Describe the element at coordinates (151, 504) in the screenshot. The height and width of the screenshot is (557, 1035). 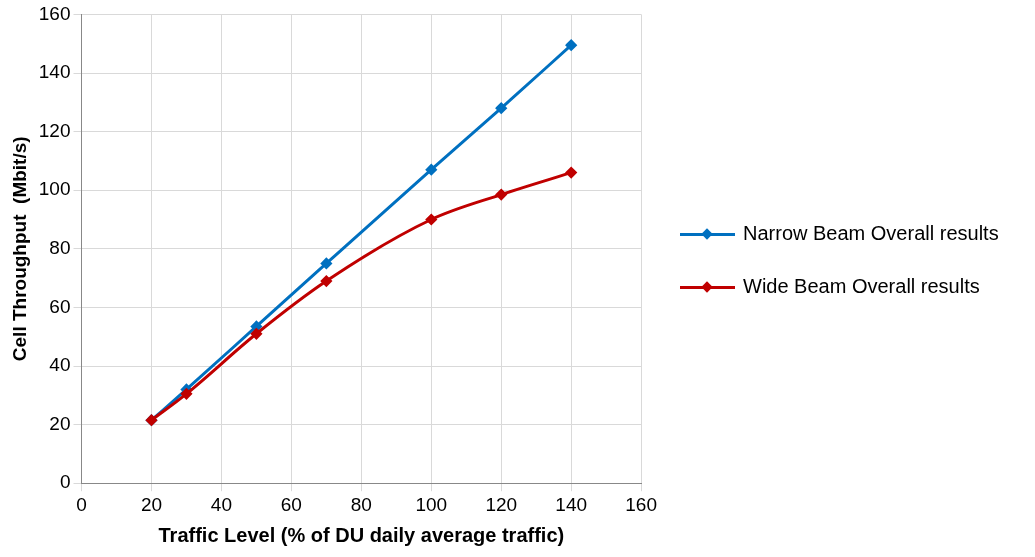
I see `x-tick-label: 20` at that location.